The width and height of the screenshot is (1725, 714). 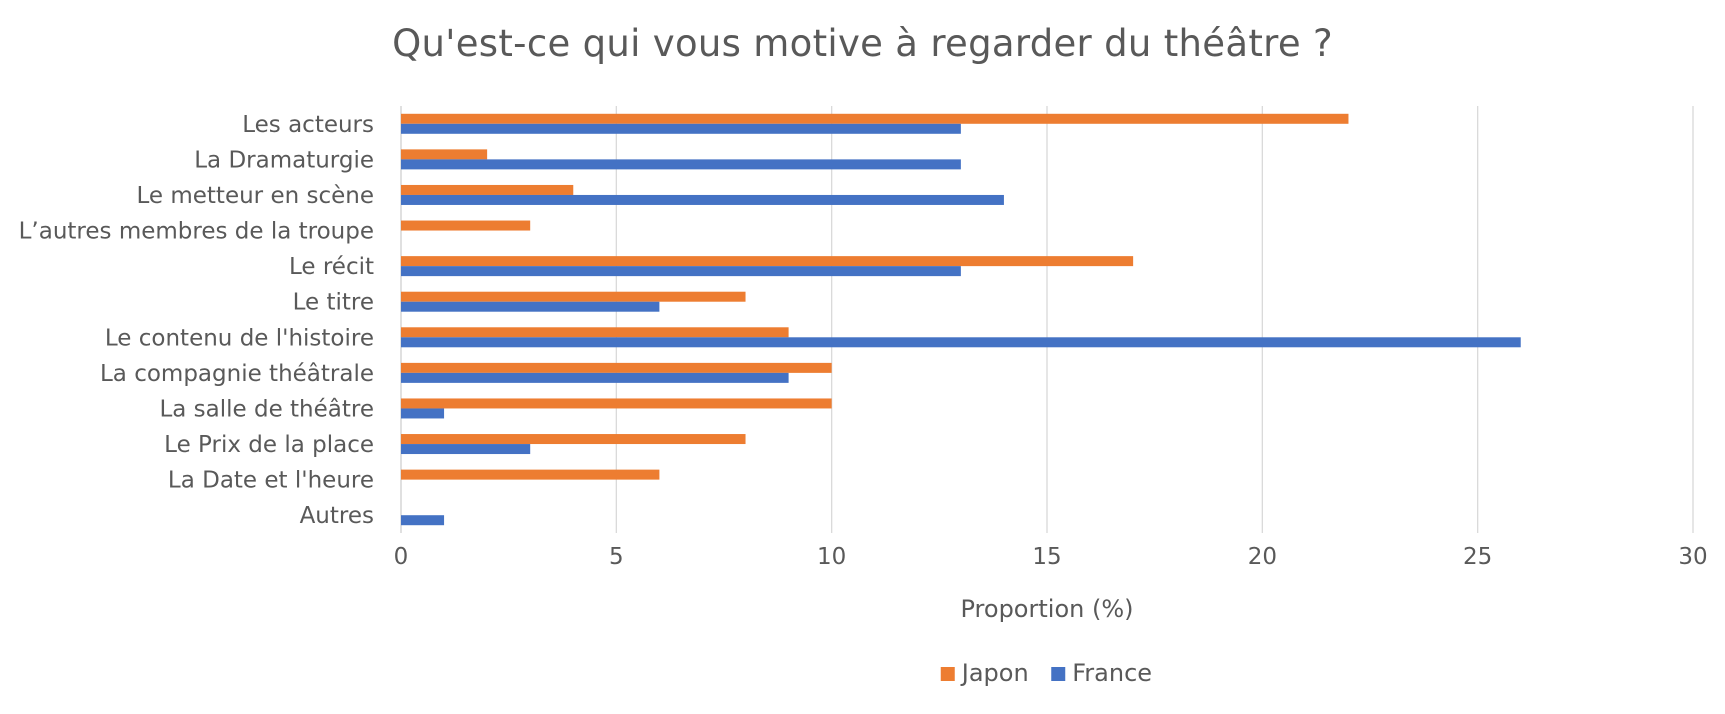 What do you see at coordinates (1047, 609) in the screenshot?
I see `x-axis-title: Proportion (%)` at bounding box center [1047, 609].